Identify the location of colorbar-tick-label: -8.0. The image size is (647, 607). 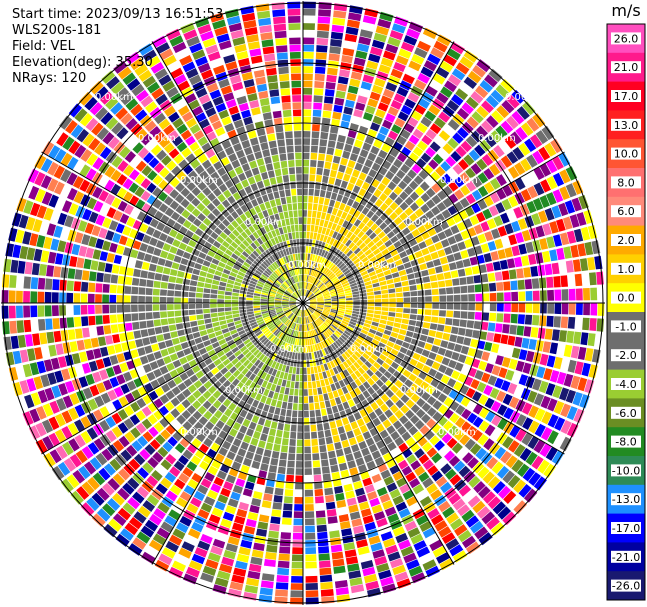
(625, 442).